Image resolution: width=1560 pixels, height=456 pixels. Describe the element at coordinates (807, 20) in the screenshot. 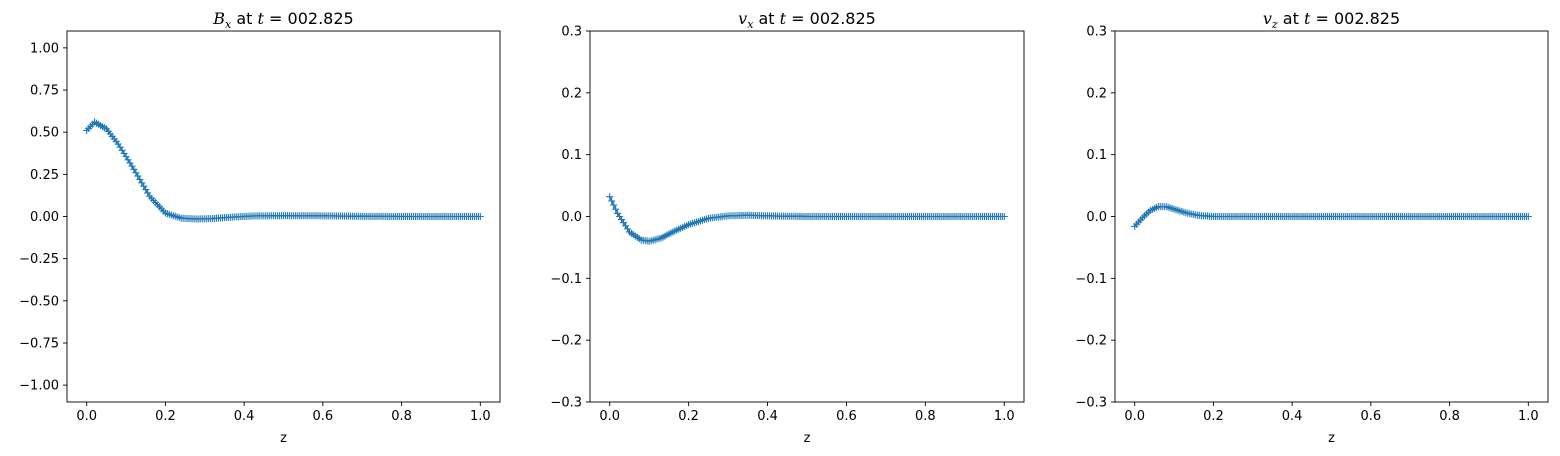

I see `chart-title: vx at t = 002.825` at that location.